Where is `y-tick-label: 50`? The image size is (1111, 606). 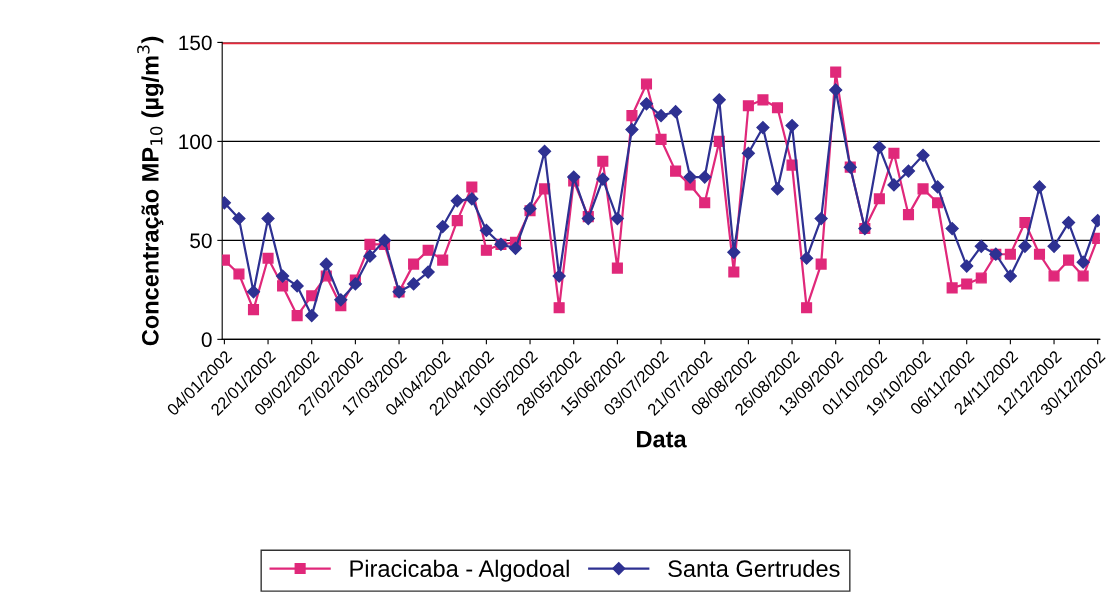
y-tick-label: 50 is located at coordinates (201, 241).